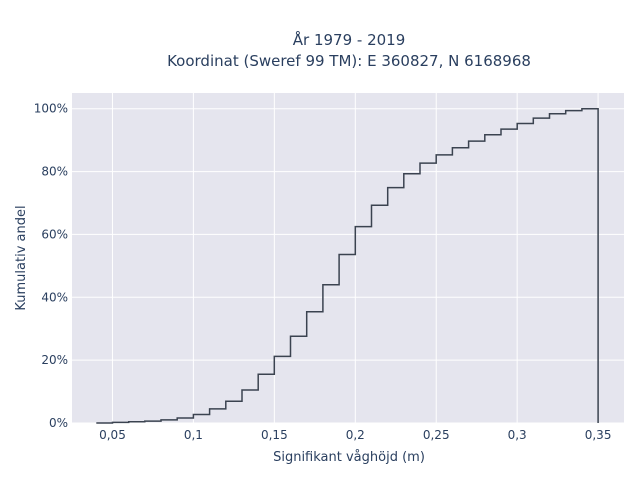  What do you see at coordinates (21, 257) in the screenshot?
I see `y-axis-label: Kumulativ andel` at bounding box center [21, 257].